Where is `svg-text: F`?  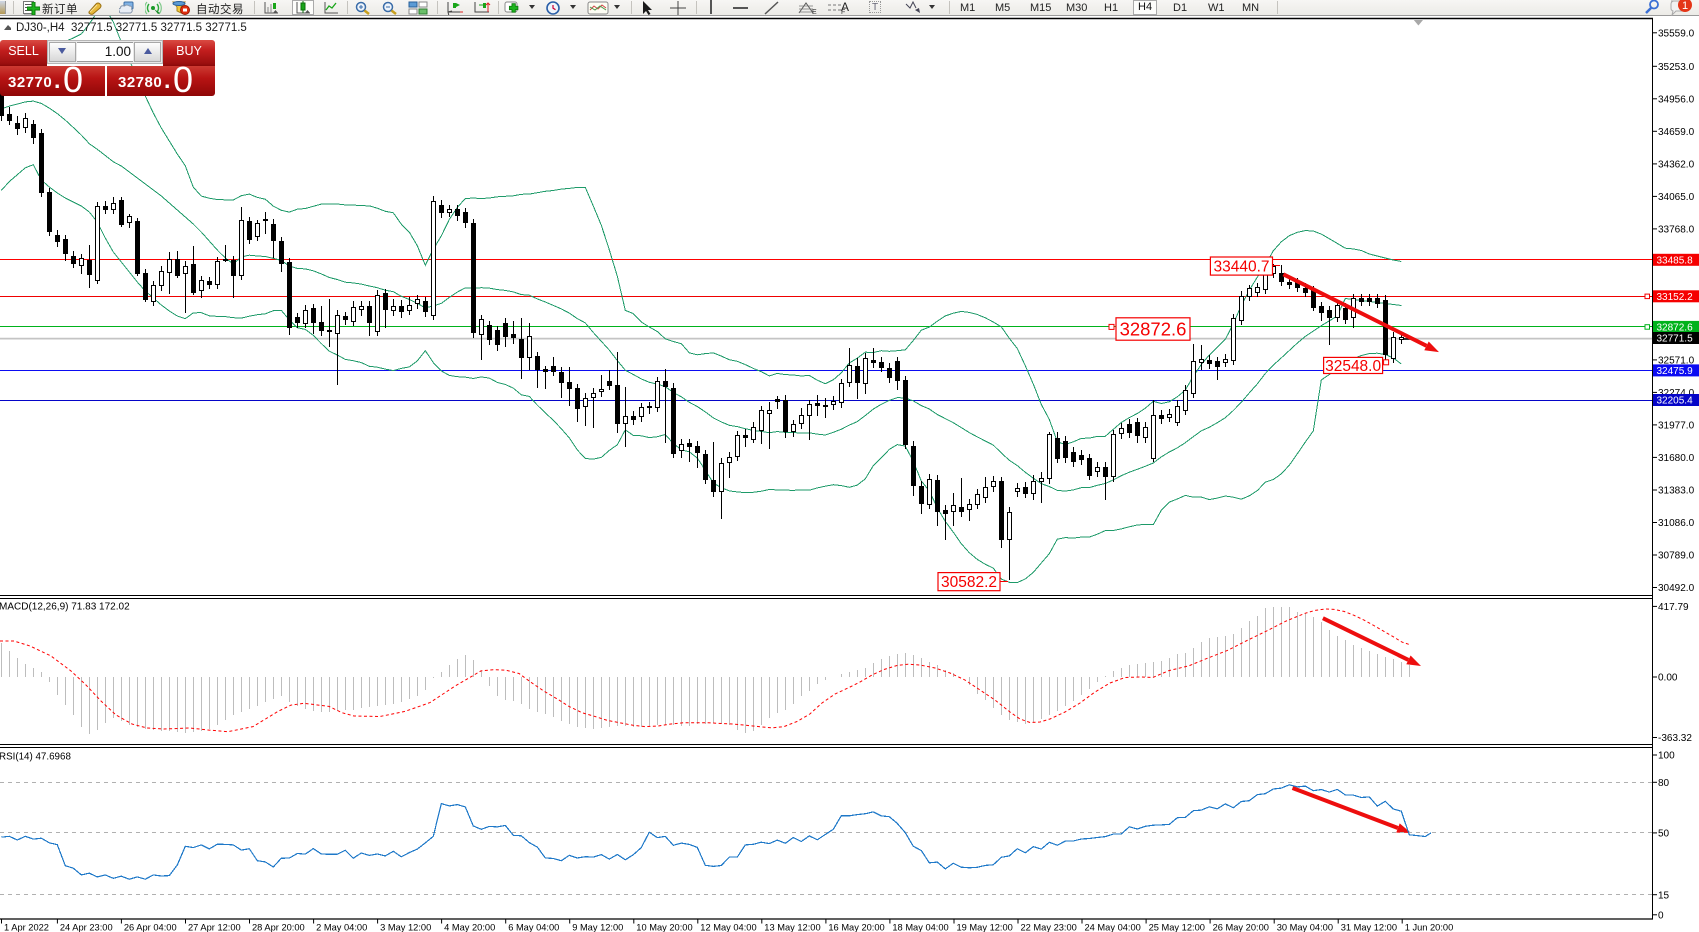 svg-text: F is located at coordinates (843, 12).